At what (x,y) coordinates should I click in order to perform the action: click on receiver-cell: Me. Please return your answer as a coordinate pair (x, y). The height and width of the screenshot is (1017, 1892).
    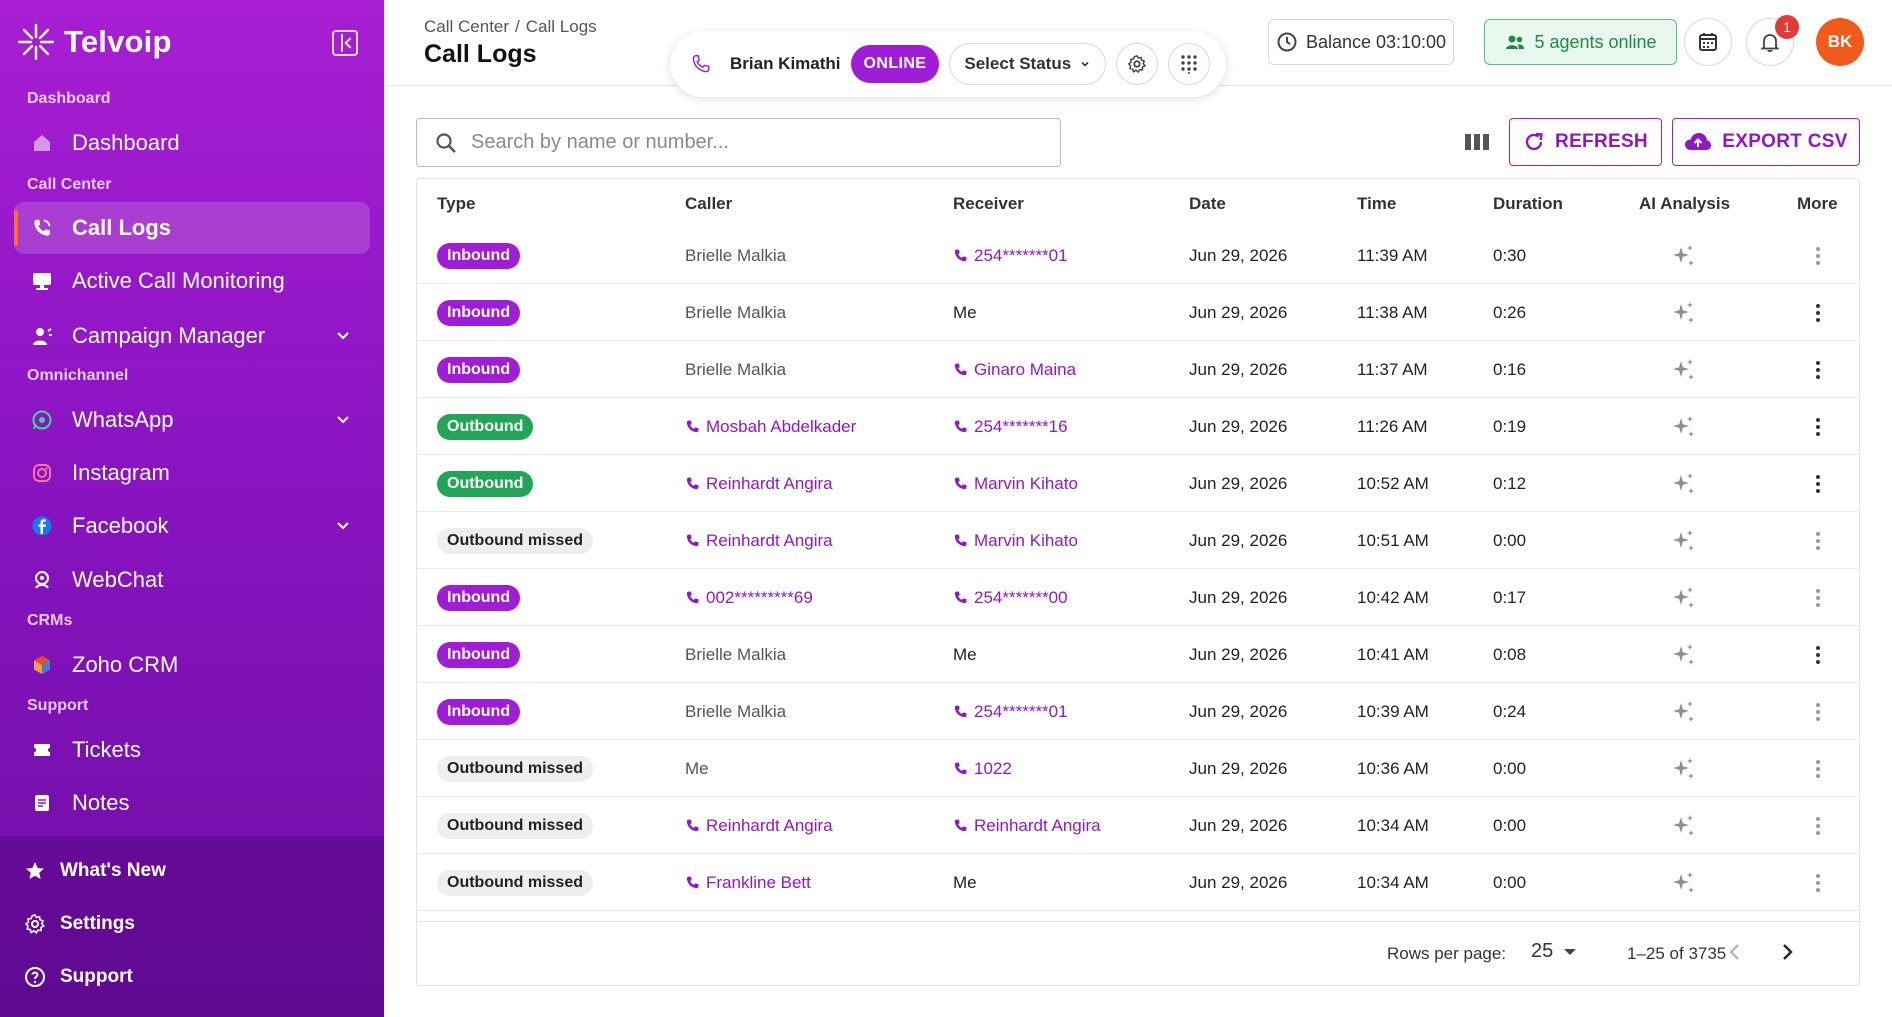
    Looking at the image, I should click on (965, 654).